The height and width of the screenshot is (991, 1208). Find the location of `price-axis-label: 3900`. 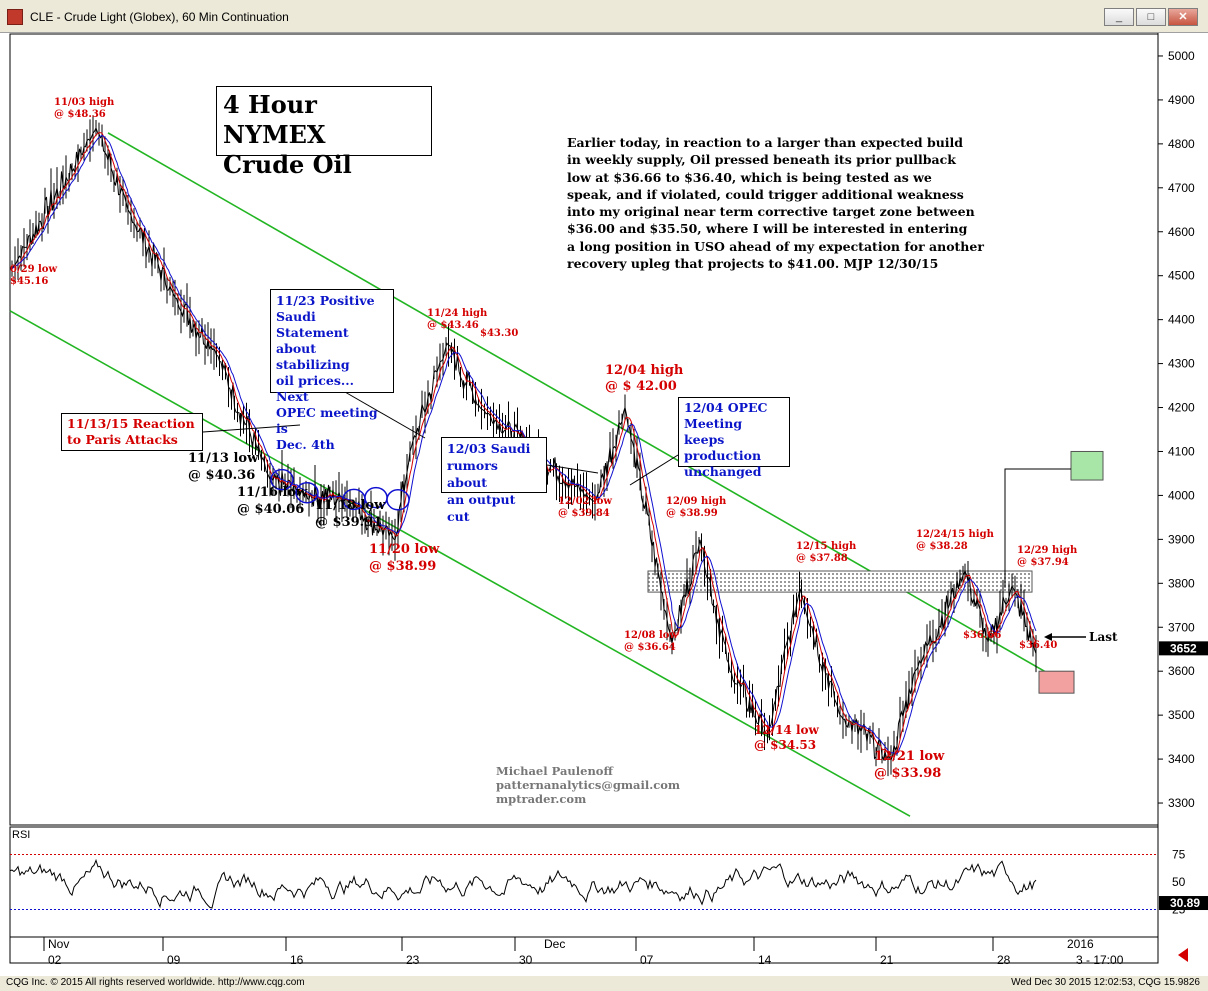

price-axis-label: 3900 is located at coordinates (1181, 539).